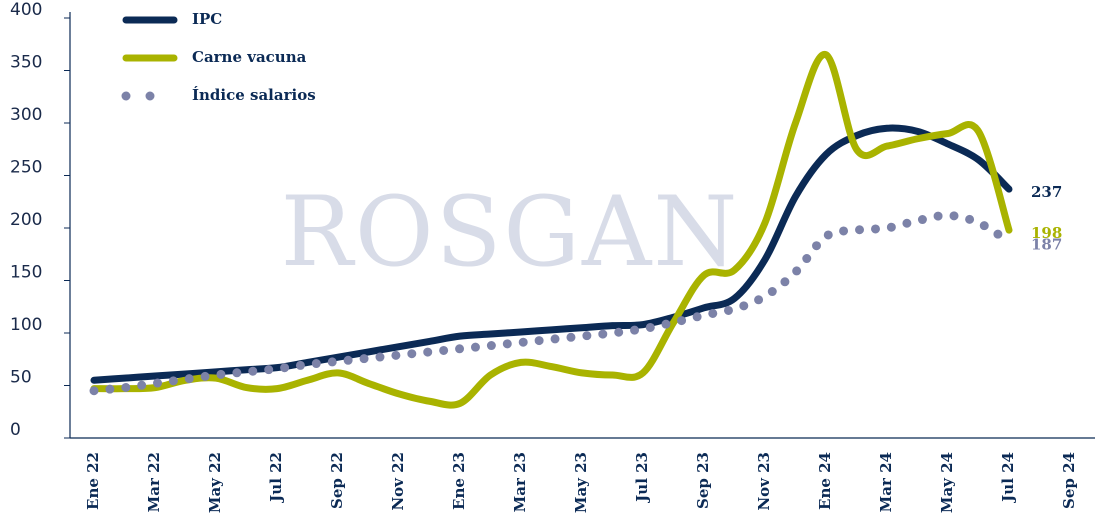  What do you see at coordinates (276, 478) in the screenshot?
I see `x-tick-label: Jul 22` at bounding box center [276, 478].